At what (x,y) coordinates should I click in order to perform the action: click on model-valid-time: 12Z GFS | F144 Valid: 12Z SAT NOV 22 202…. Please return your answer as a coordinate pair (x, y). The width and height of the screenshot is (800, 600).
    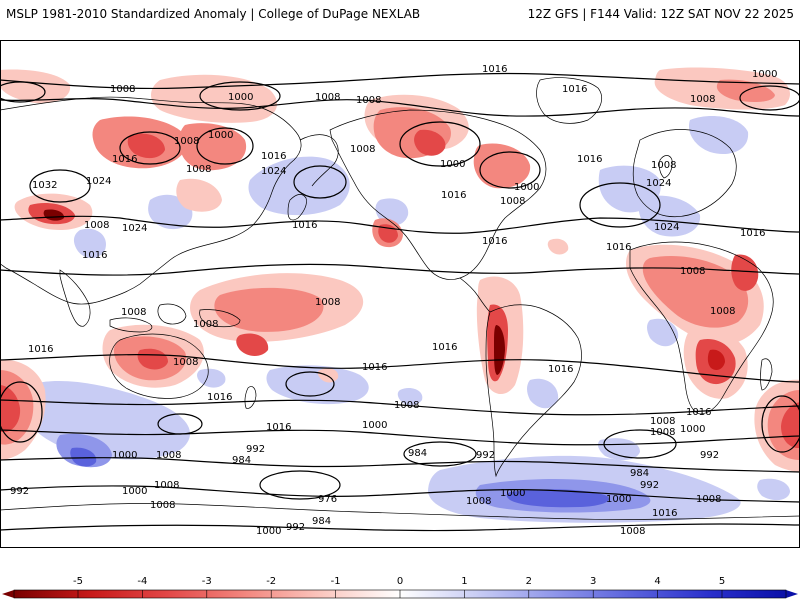
    Looking at the image, I should click on (660, 14).